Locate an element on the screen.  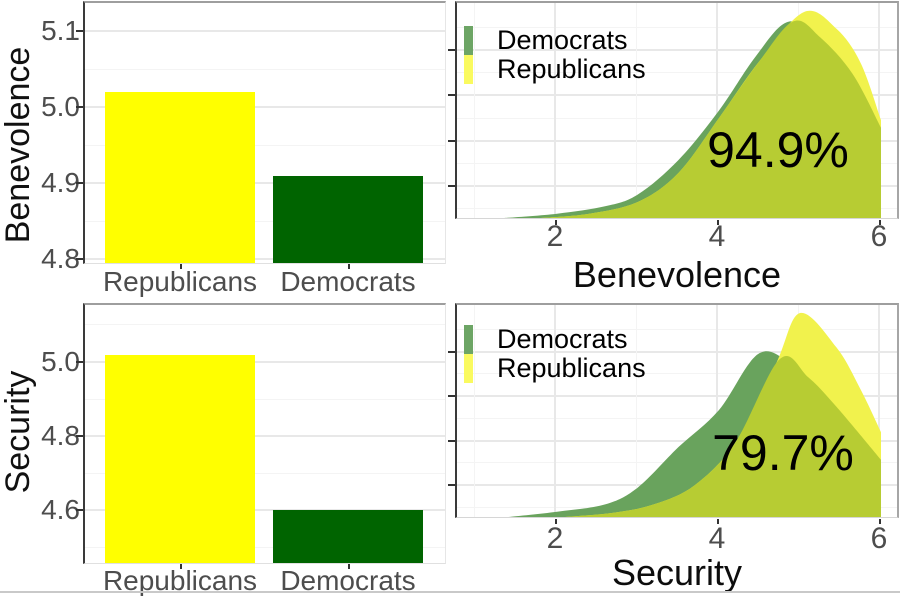
overlap-percentage: 94.9% is located at coordinates (778, 150).